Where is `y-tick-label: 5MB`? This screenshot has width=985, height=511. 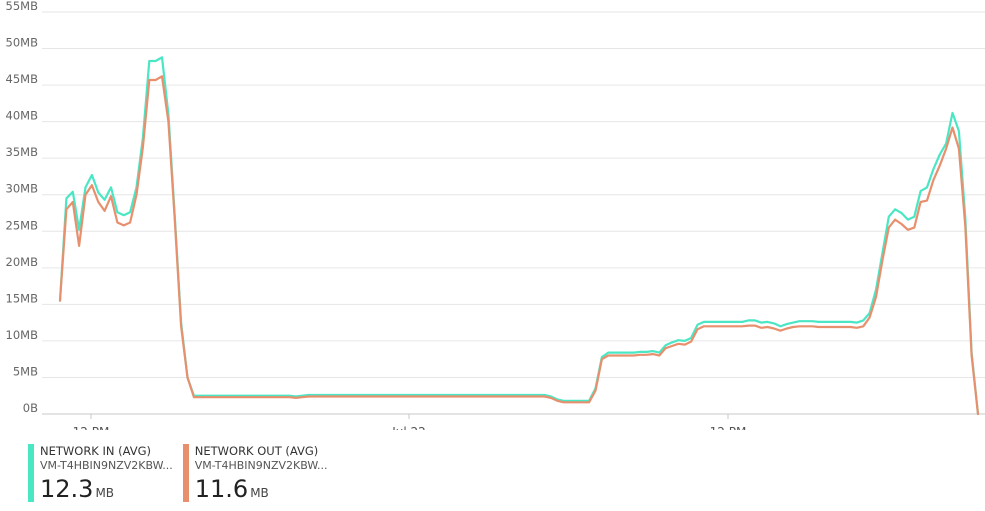 y-tick-label: 5MB is located at coordinates (25, 371).